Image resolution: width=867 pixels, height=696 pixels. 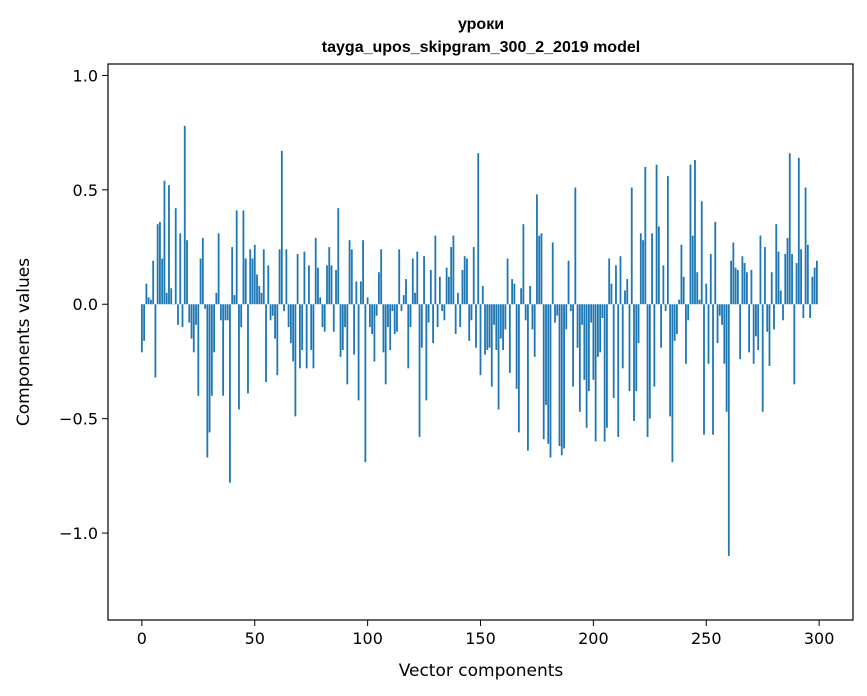 What do you see at coordinates (481, 24) in the screenshot?
I see `chart-title: уроки` at bounding box center [481, 24].